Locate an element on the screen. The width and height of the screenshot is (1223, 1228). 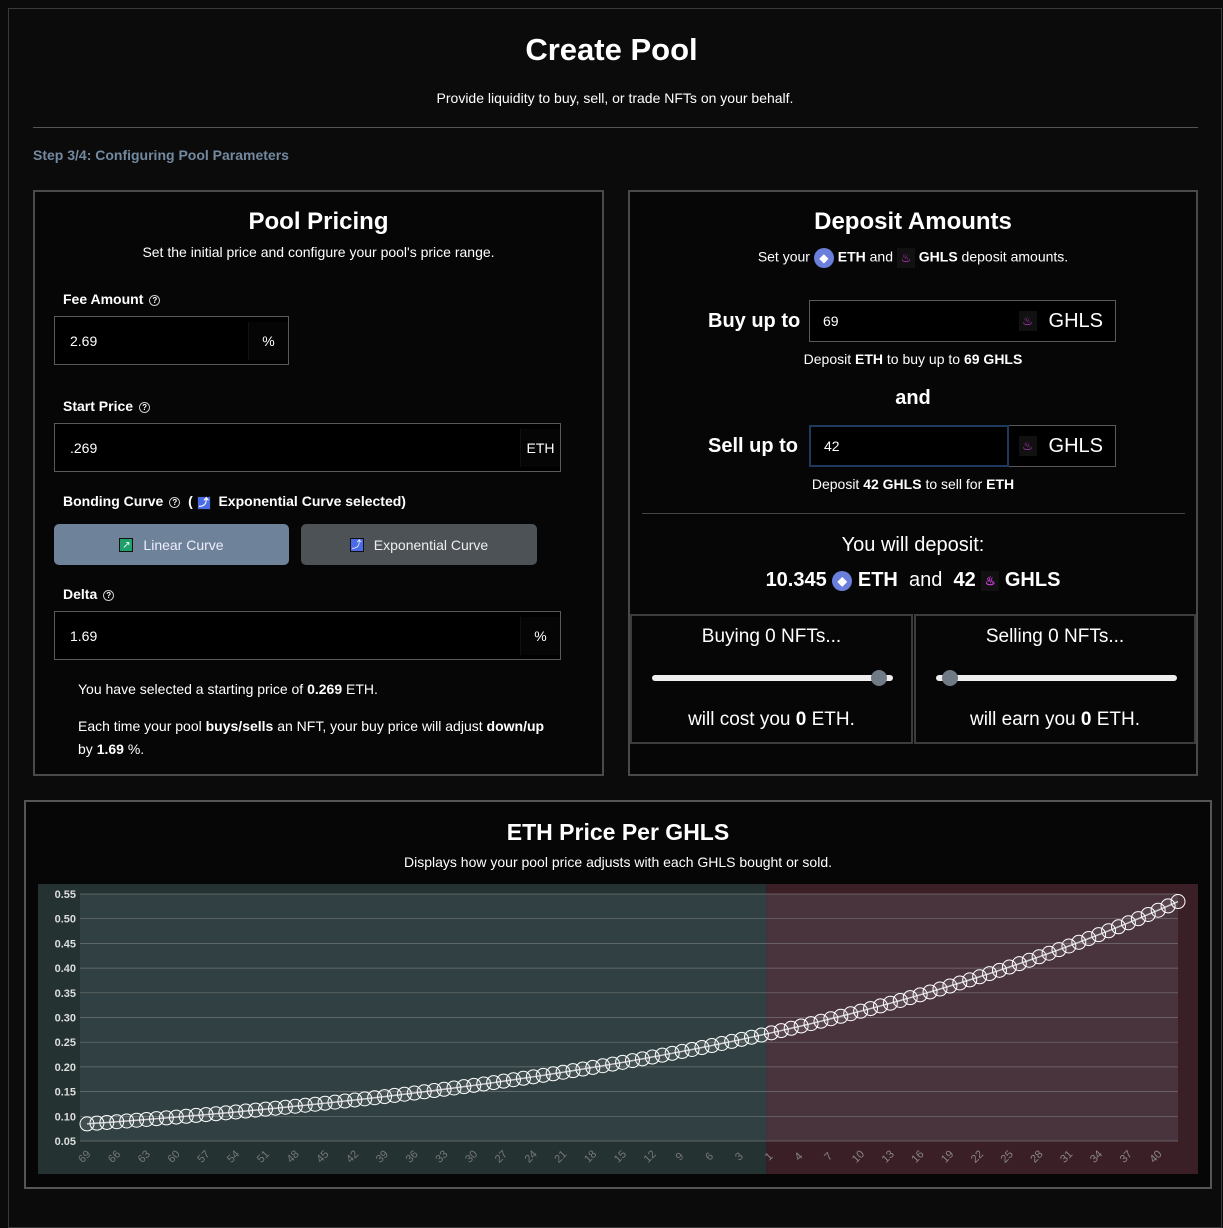
sell-earnings: will earn you 0 ETH. is located at coordinates (1055, 719).